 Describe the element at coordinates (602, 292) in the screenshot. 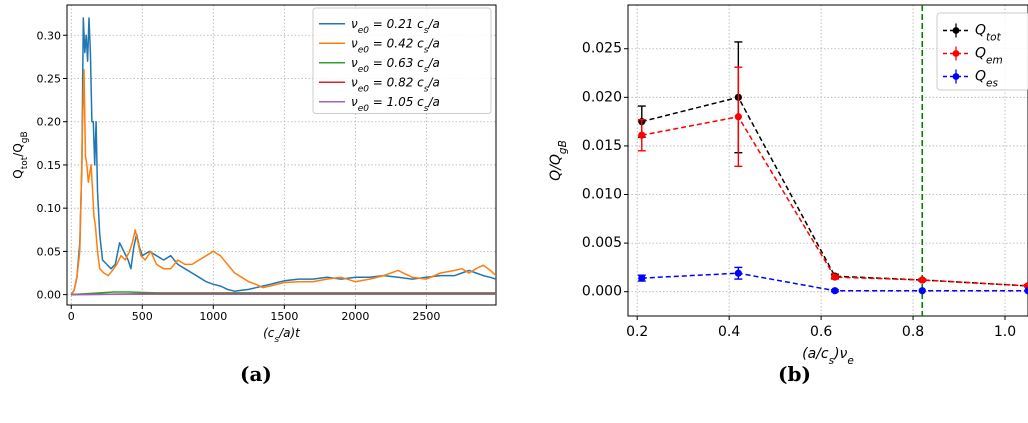

I see `y-tick-label: 0.000` at that location.